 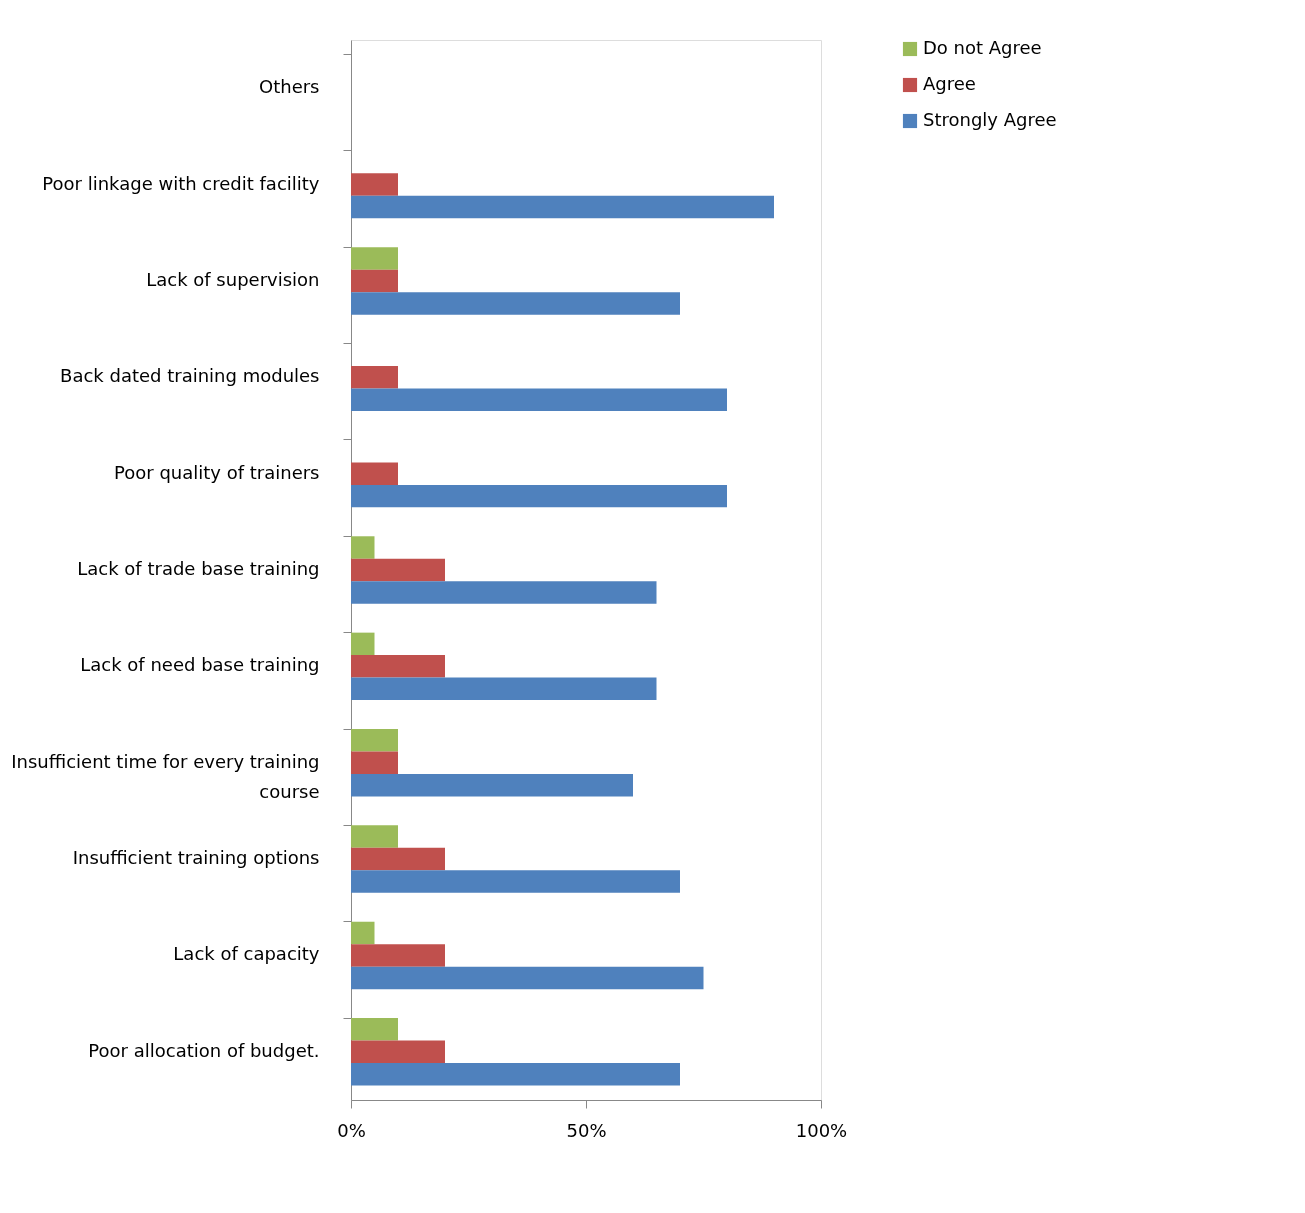 I want to click on y-tick-label: Lack of supervision, so click(x=233, y=279).